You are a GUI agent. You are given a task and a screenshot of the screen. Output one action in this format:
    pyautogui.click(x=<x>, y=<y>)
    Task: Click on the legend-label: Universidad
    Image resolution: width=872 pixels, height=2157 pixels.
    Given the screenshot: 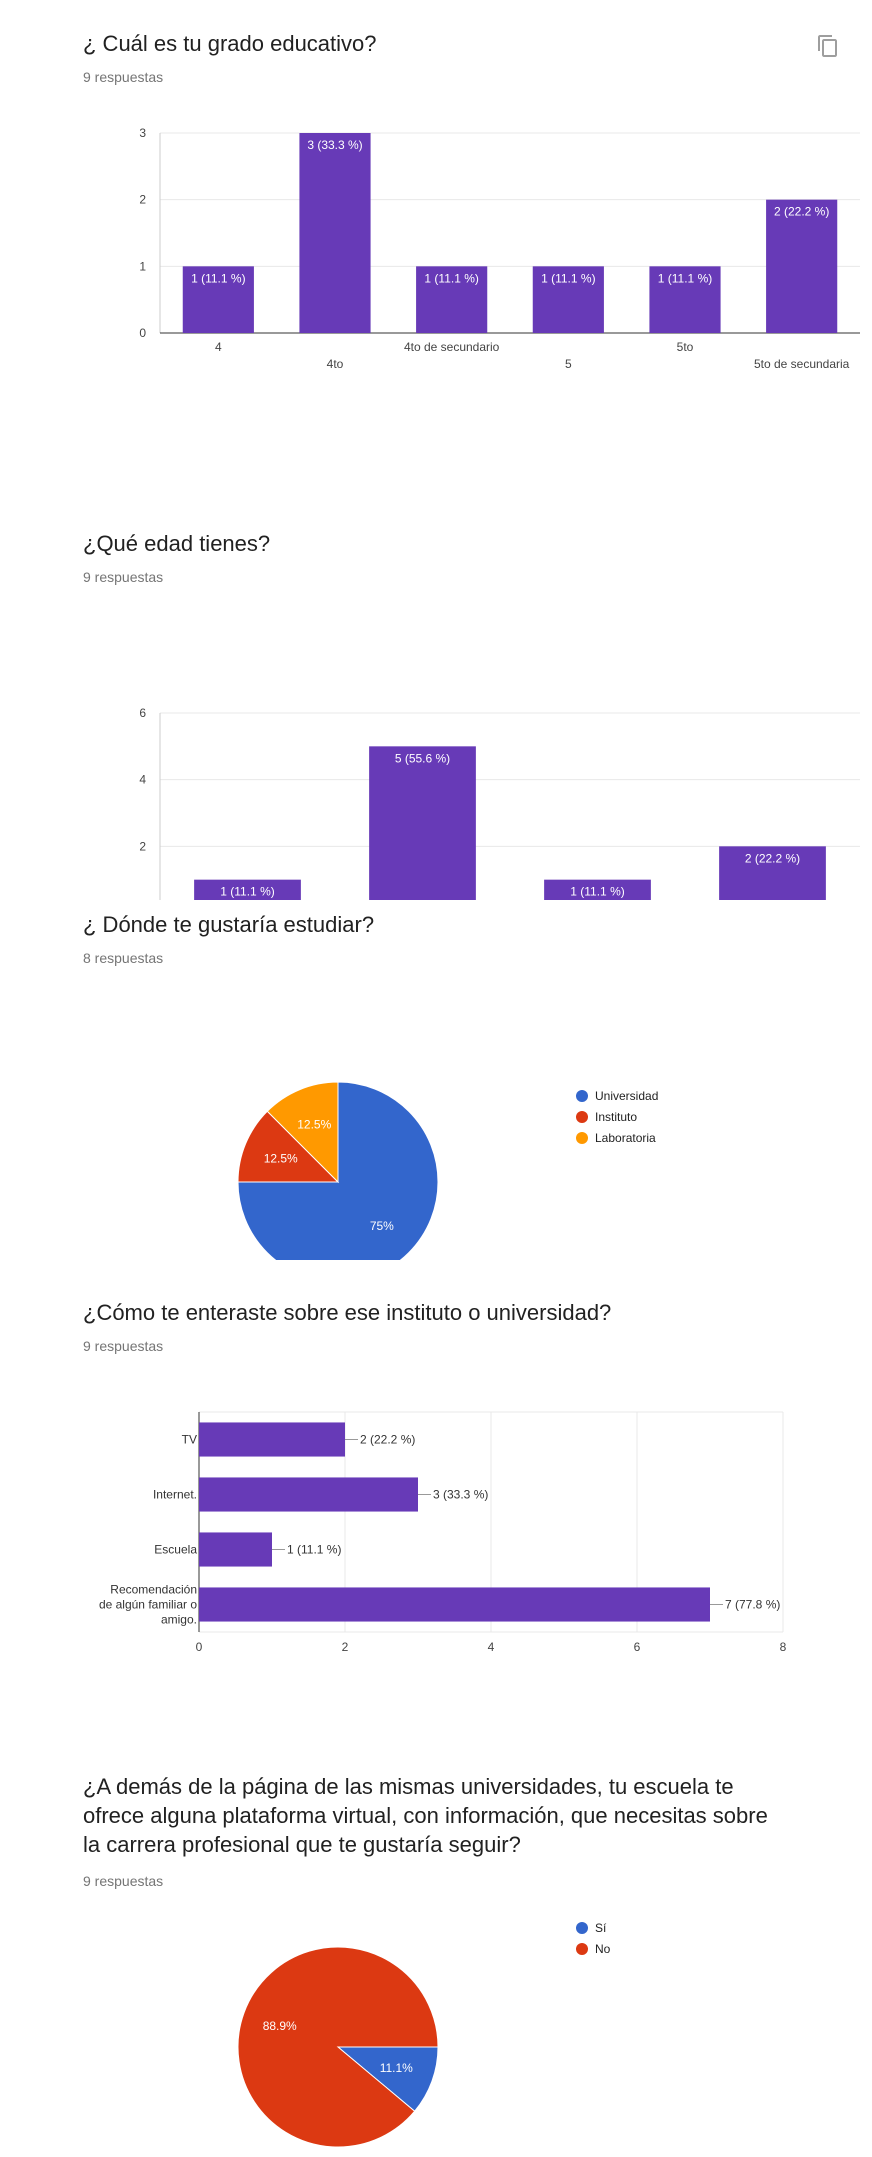 What is the action you would take?
    pyautogui.click(x=626, y=1096)
    